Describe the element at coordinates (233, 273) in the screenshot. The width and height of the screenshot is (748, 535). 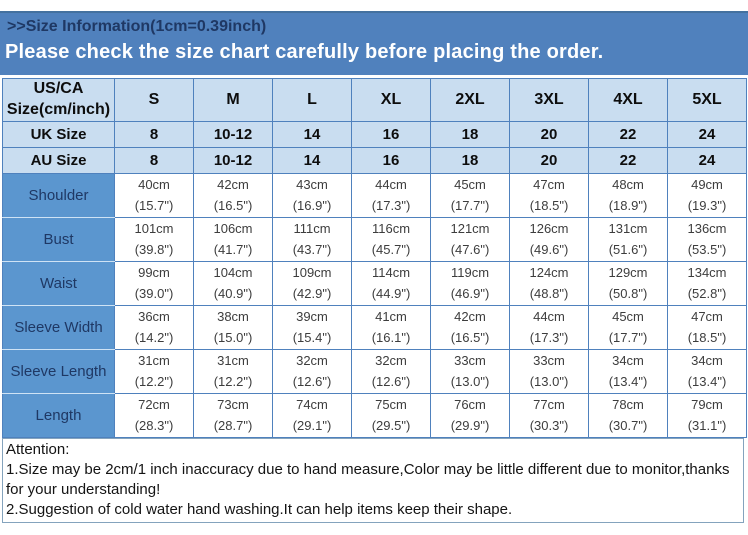
I see `measurement-cm-value: 104cm` at that location.